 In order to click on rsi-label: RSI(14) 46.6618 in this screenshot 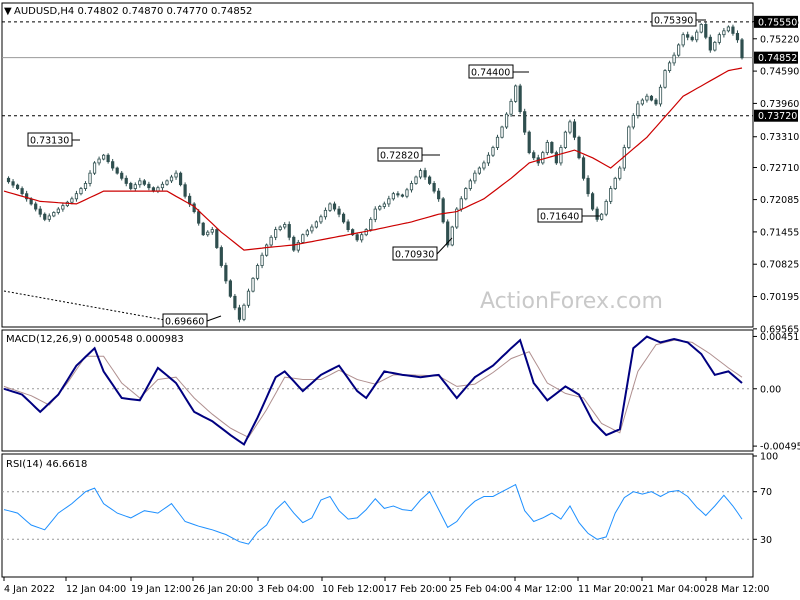, I will do `click(46, 464)`.